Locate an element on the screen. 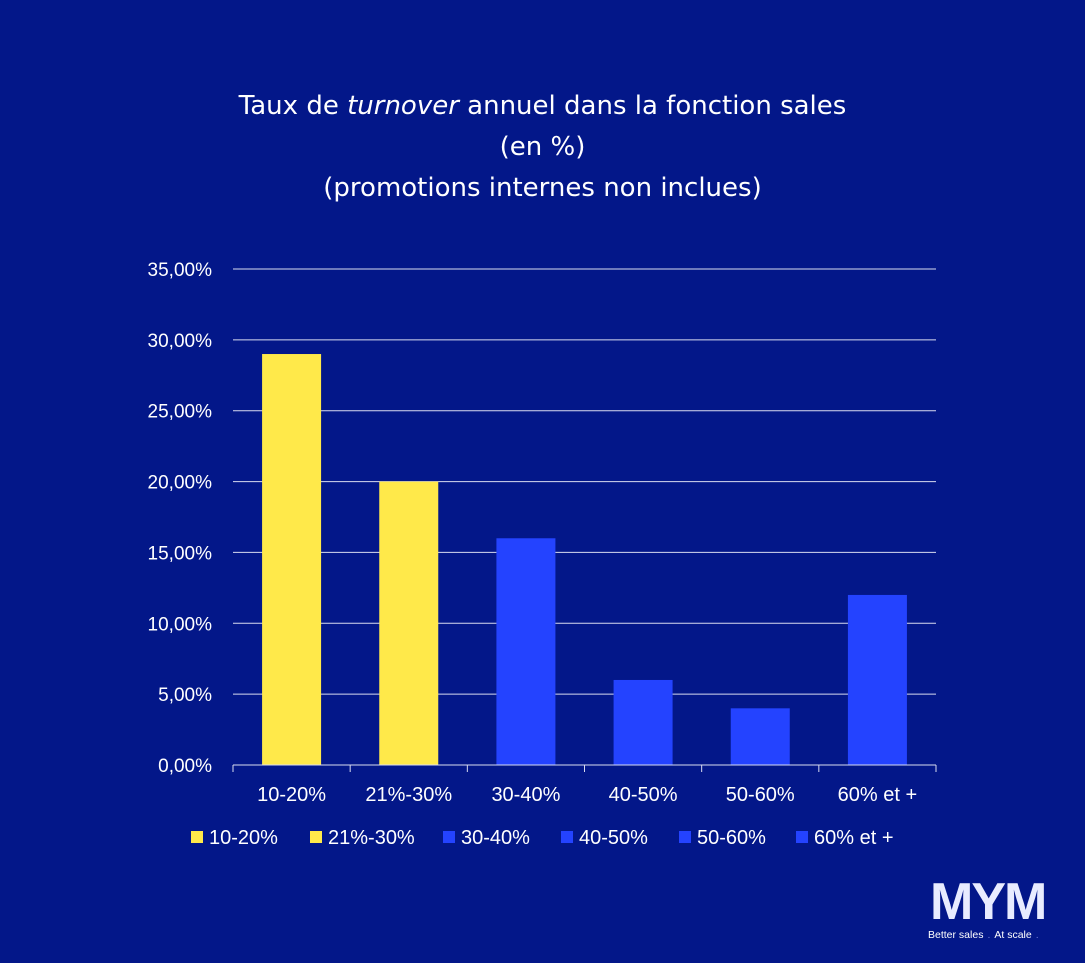  x-tick-label: 21%-30% is located at coordinates (408, 795).